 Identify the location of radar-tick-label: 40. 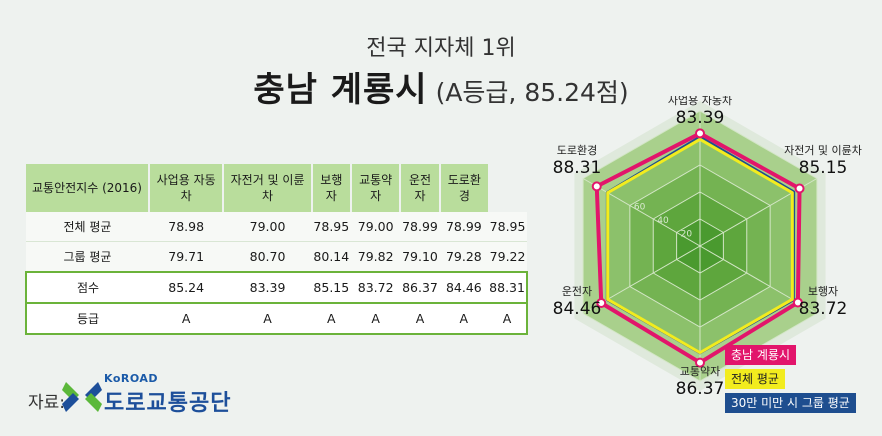
(663, 221).